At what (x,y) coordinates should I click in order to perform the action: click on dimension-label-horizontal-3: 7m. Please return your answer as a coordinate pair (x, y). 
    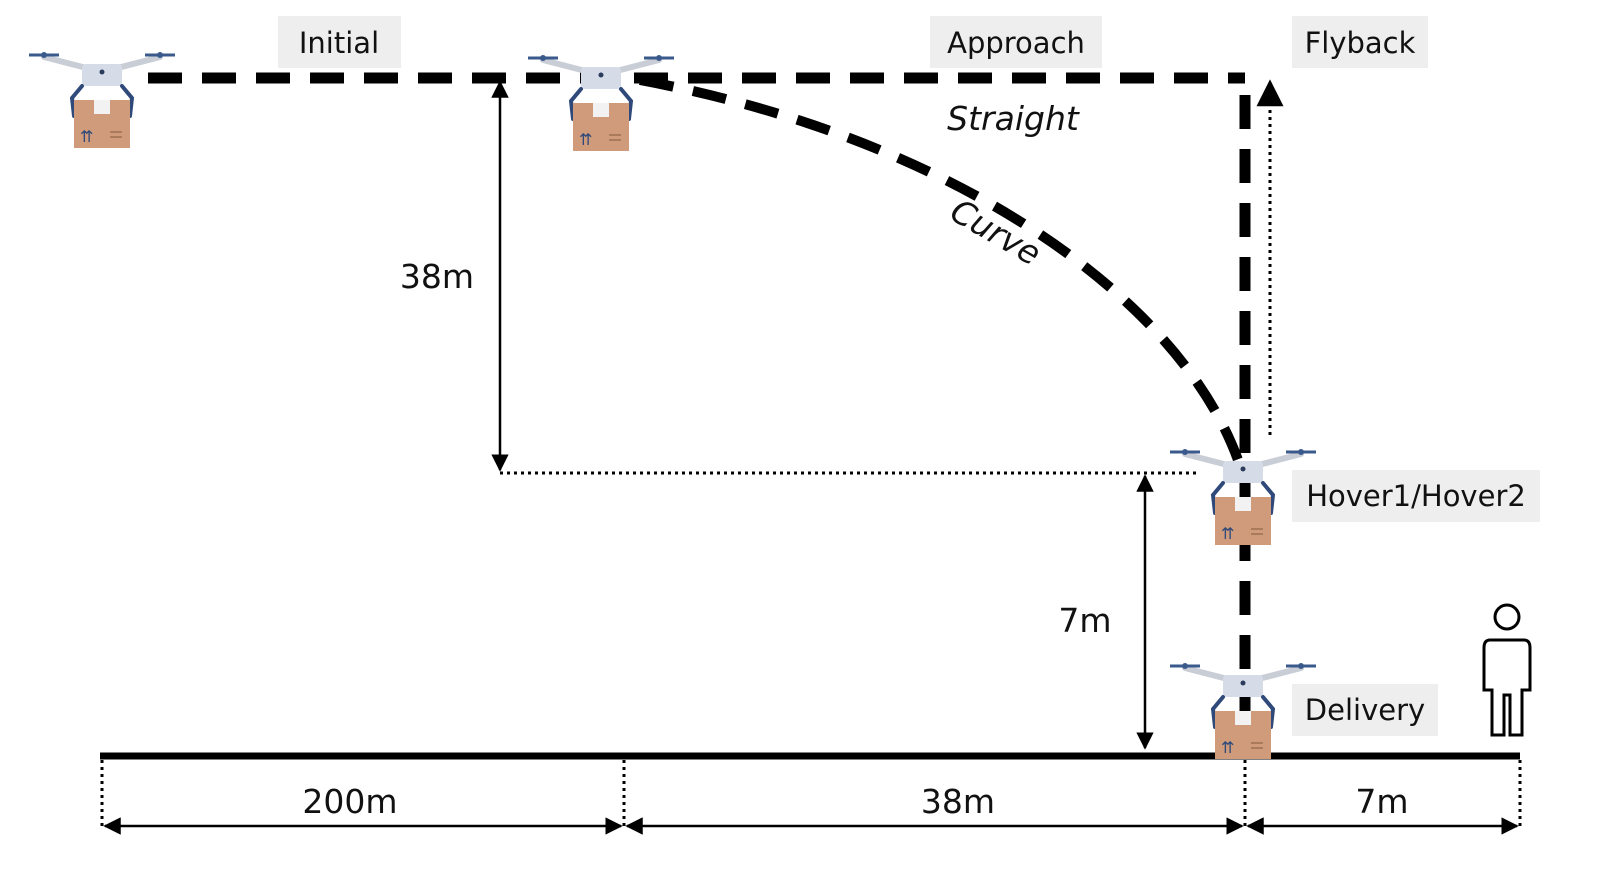
    Looking at the image, I should click on (1381, 801).